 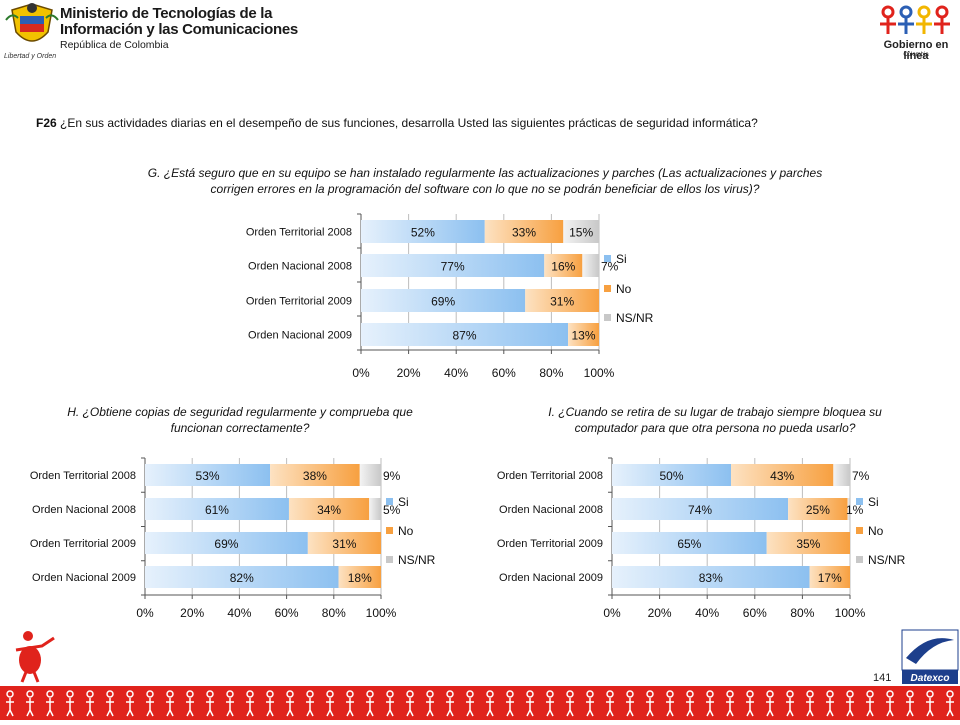 What do you see at coordinates (612, 613) in the screenshot?
I see `x-tick-label: 0%` at bounding box center [612, 613].